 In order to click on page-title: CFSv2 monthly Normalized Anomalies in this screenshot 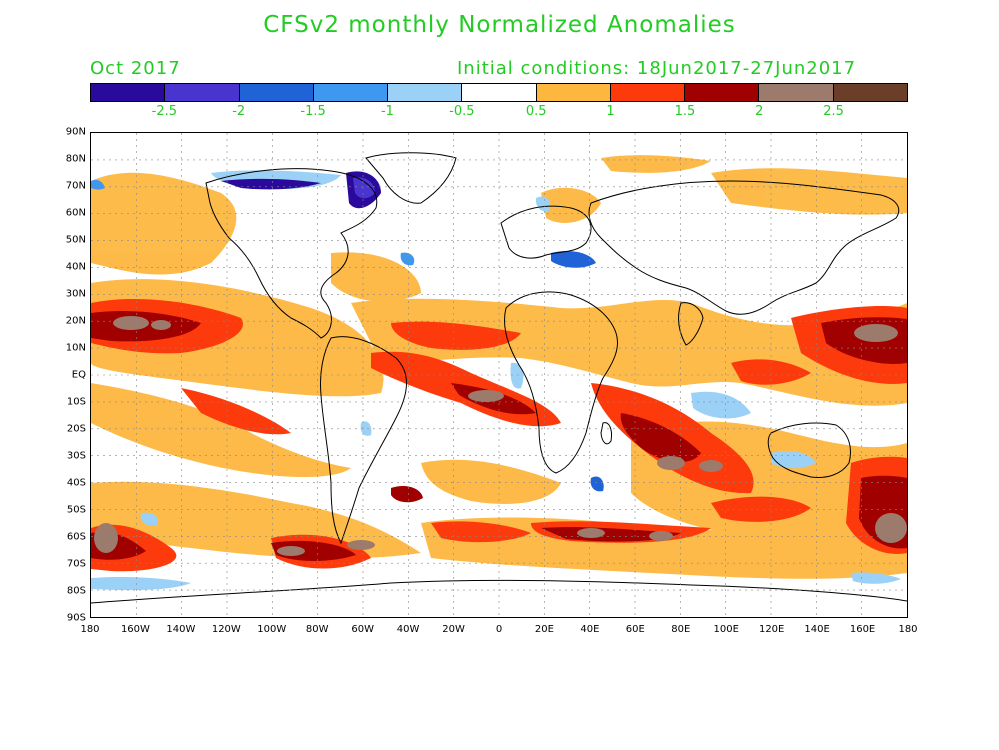, I will do `click(499, 25)`.